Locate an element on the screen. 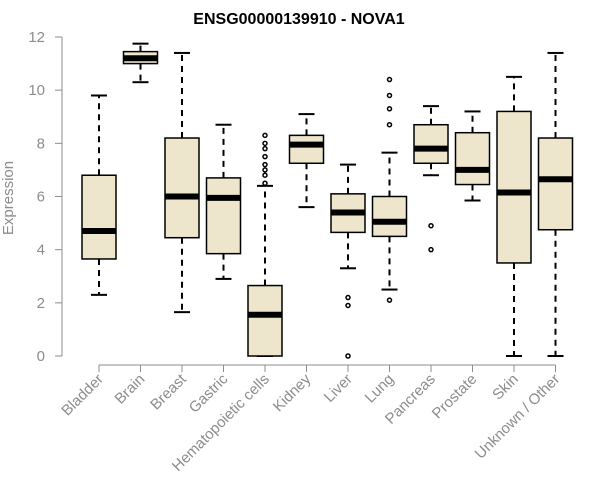 The image size is (600, 500). box-brain is located at coordinates (140, 63).